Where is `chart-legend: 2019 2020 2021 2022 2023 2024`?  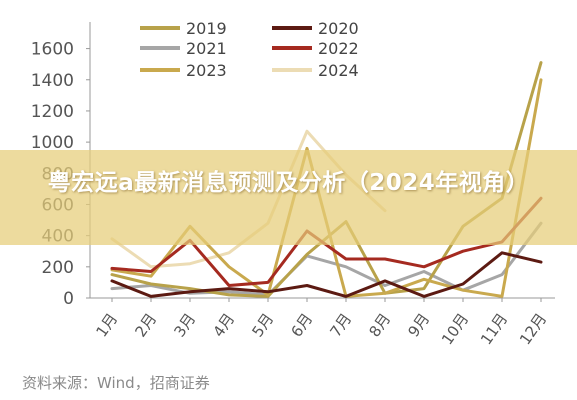
chart-legend: 2019 2020 2021 2022 2023 2024 is located at coordinates (249, 49).